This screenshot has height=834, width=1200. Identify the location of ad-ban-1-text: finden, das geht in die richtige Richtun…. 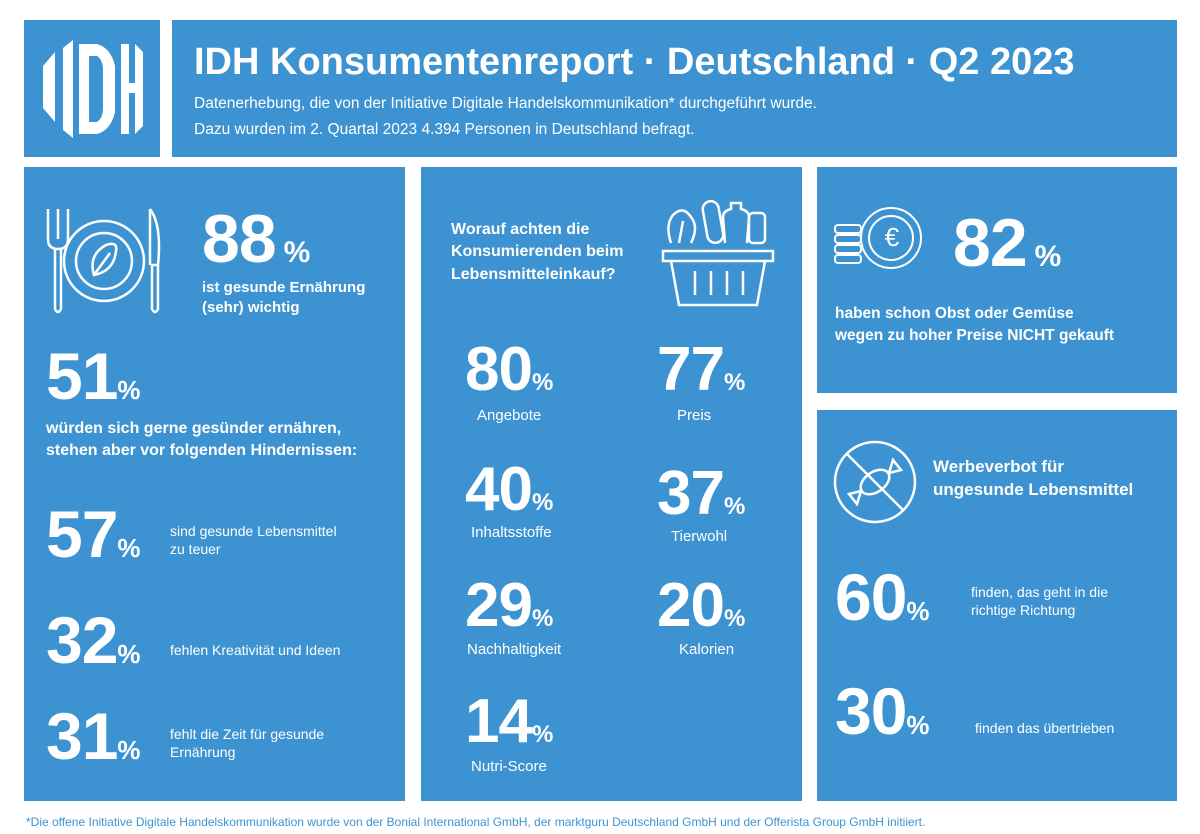
(1039, 601).